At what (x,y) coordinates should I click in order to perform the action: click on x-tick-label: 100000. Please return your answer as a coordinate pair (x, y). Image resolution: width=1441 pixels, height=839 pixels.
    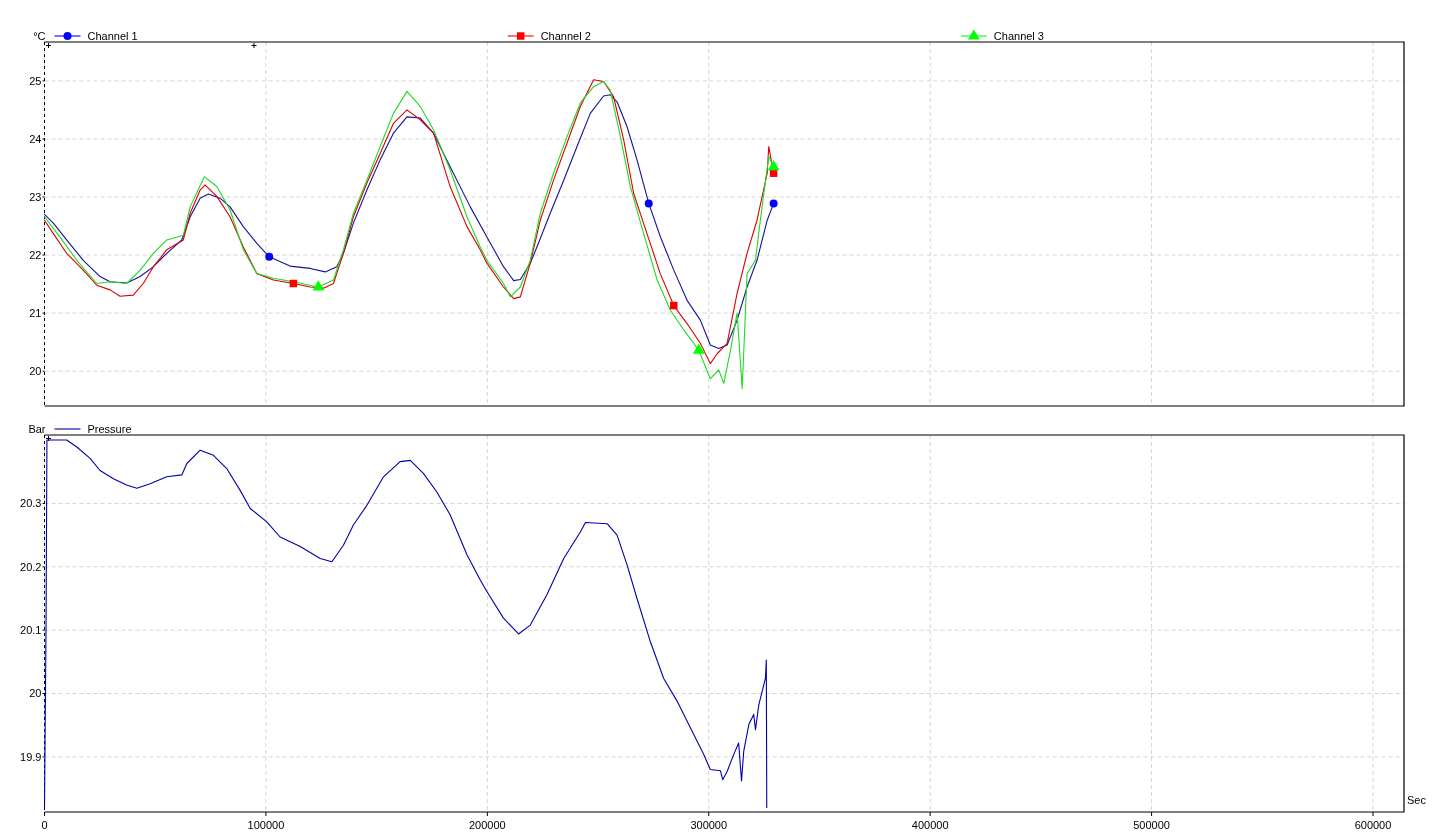
    Looking at the image, I should click on (266, 825).